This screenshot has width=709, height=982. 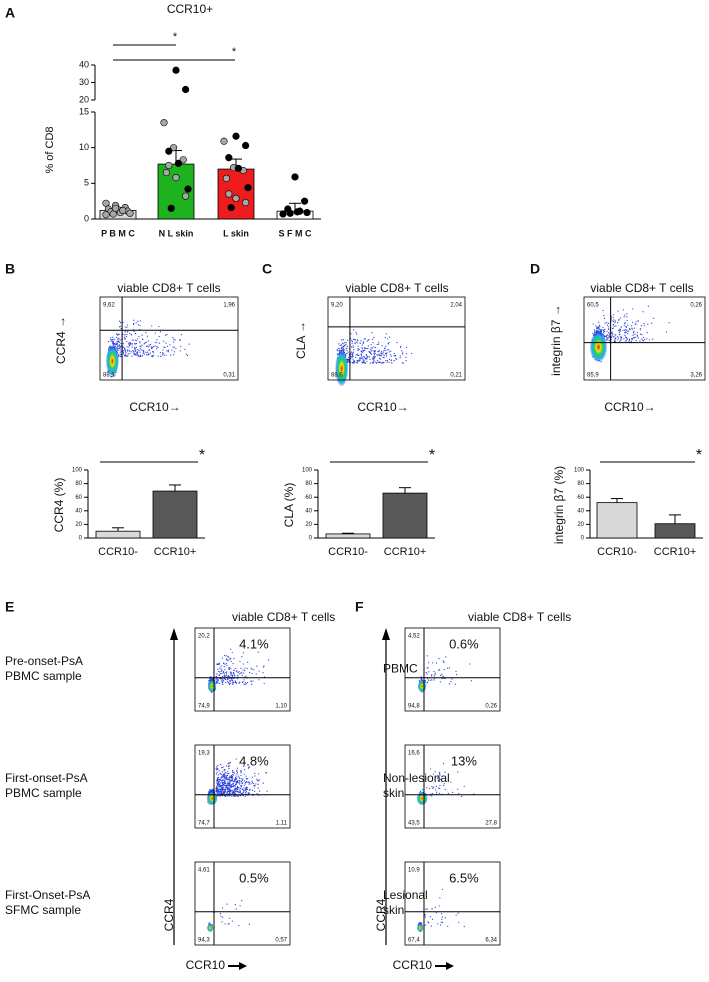 I want to click on row-label: Pre-onset-PsA, so click(x=44, y=661).